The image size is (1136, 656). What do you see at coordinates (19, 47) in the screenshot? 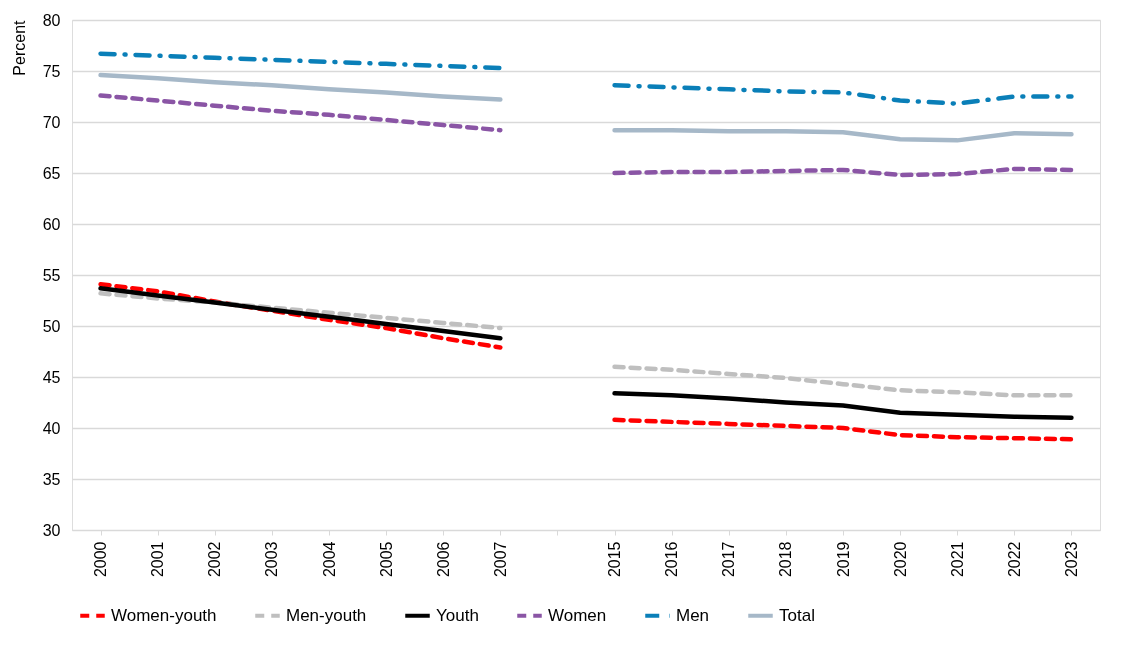
I see `y-axis-title: Percent` at bounding box center [19, 47].